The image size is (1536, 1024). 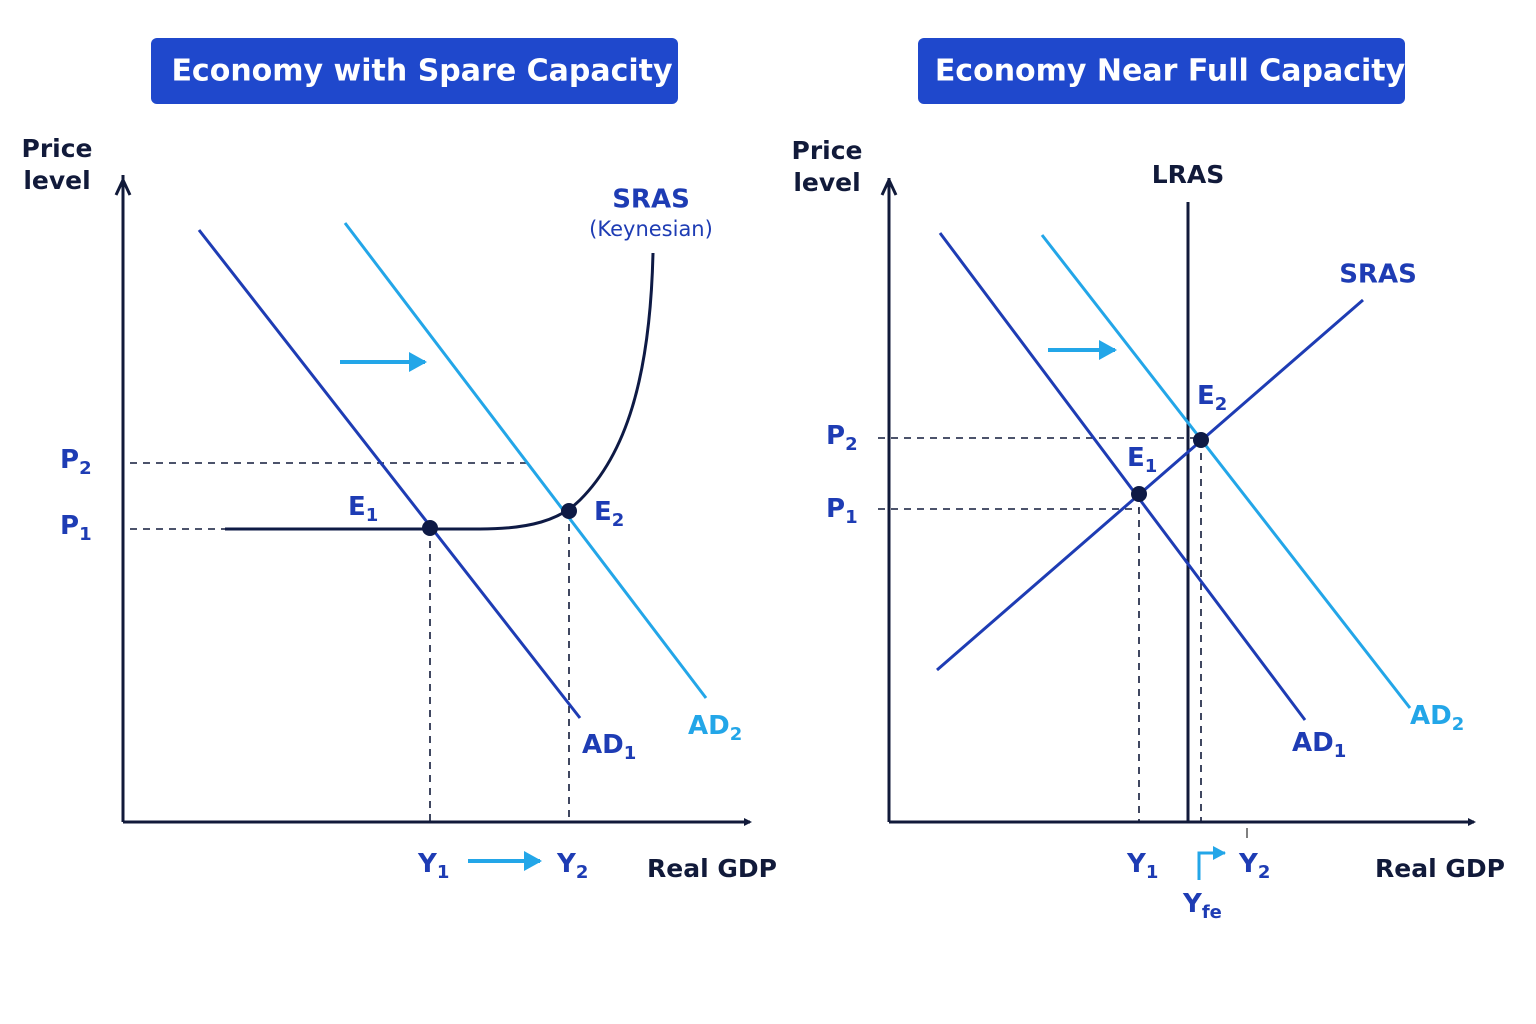 What do you see at coordinates (1212, 912) in the screenshot?
I see `yfe-sub: fe` at bounding box center [1212, 912].